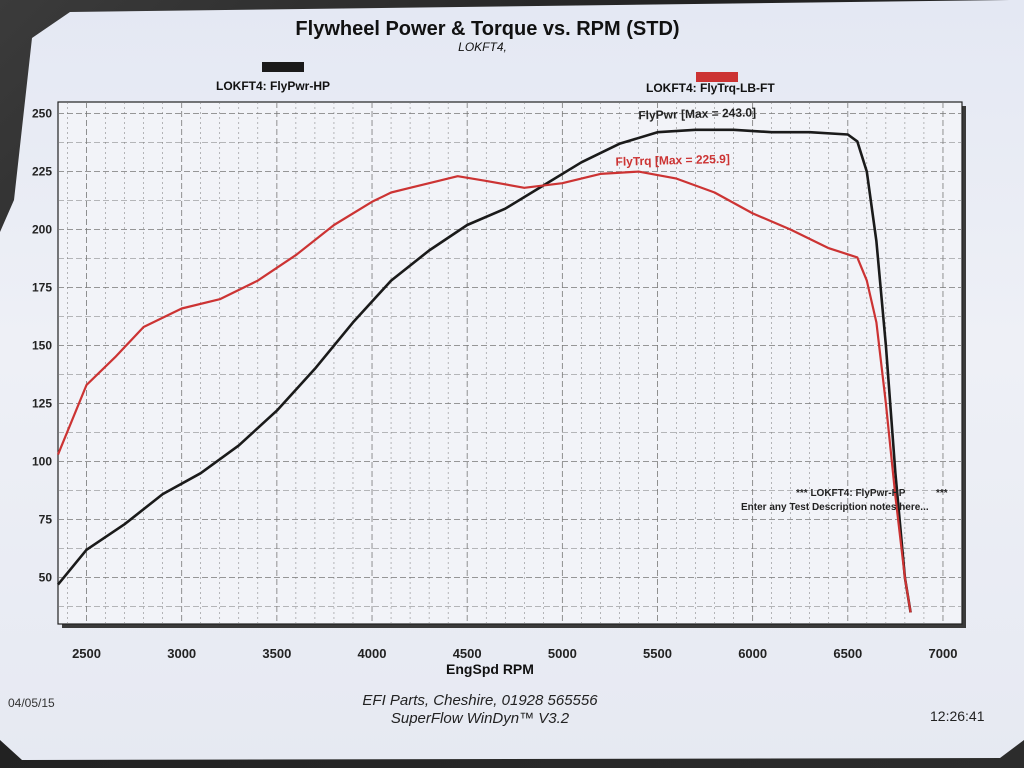 This screenshot has height=768, width=1024. What do you see at coordinates (42, 230) in the screenshot?
I see `y-tick-label: 200` at bounding box center [42, 230].